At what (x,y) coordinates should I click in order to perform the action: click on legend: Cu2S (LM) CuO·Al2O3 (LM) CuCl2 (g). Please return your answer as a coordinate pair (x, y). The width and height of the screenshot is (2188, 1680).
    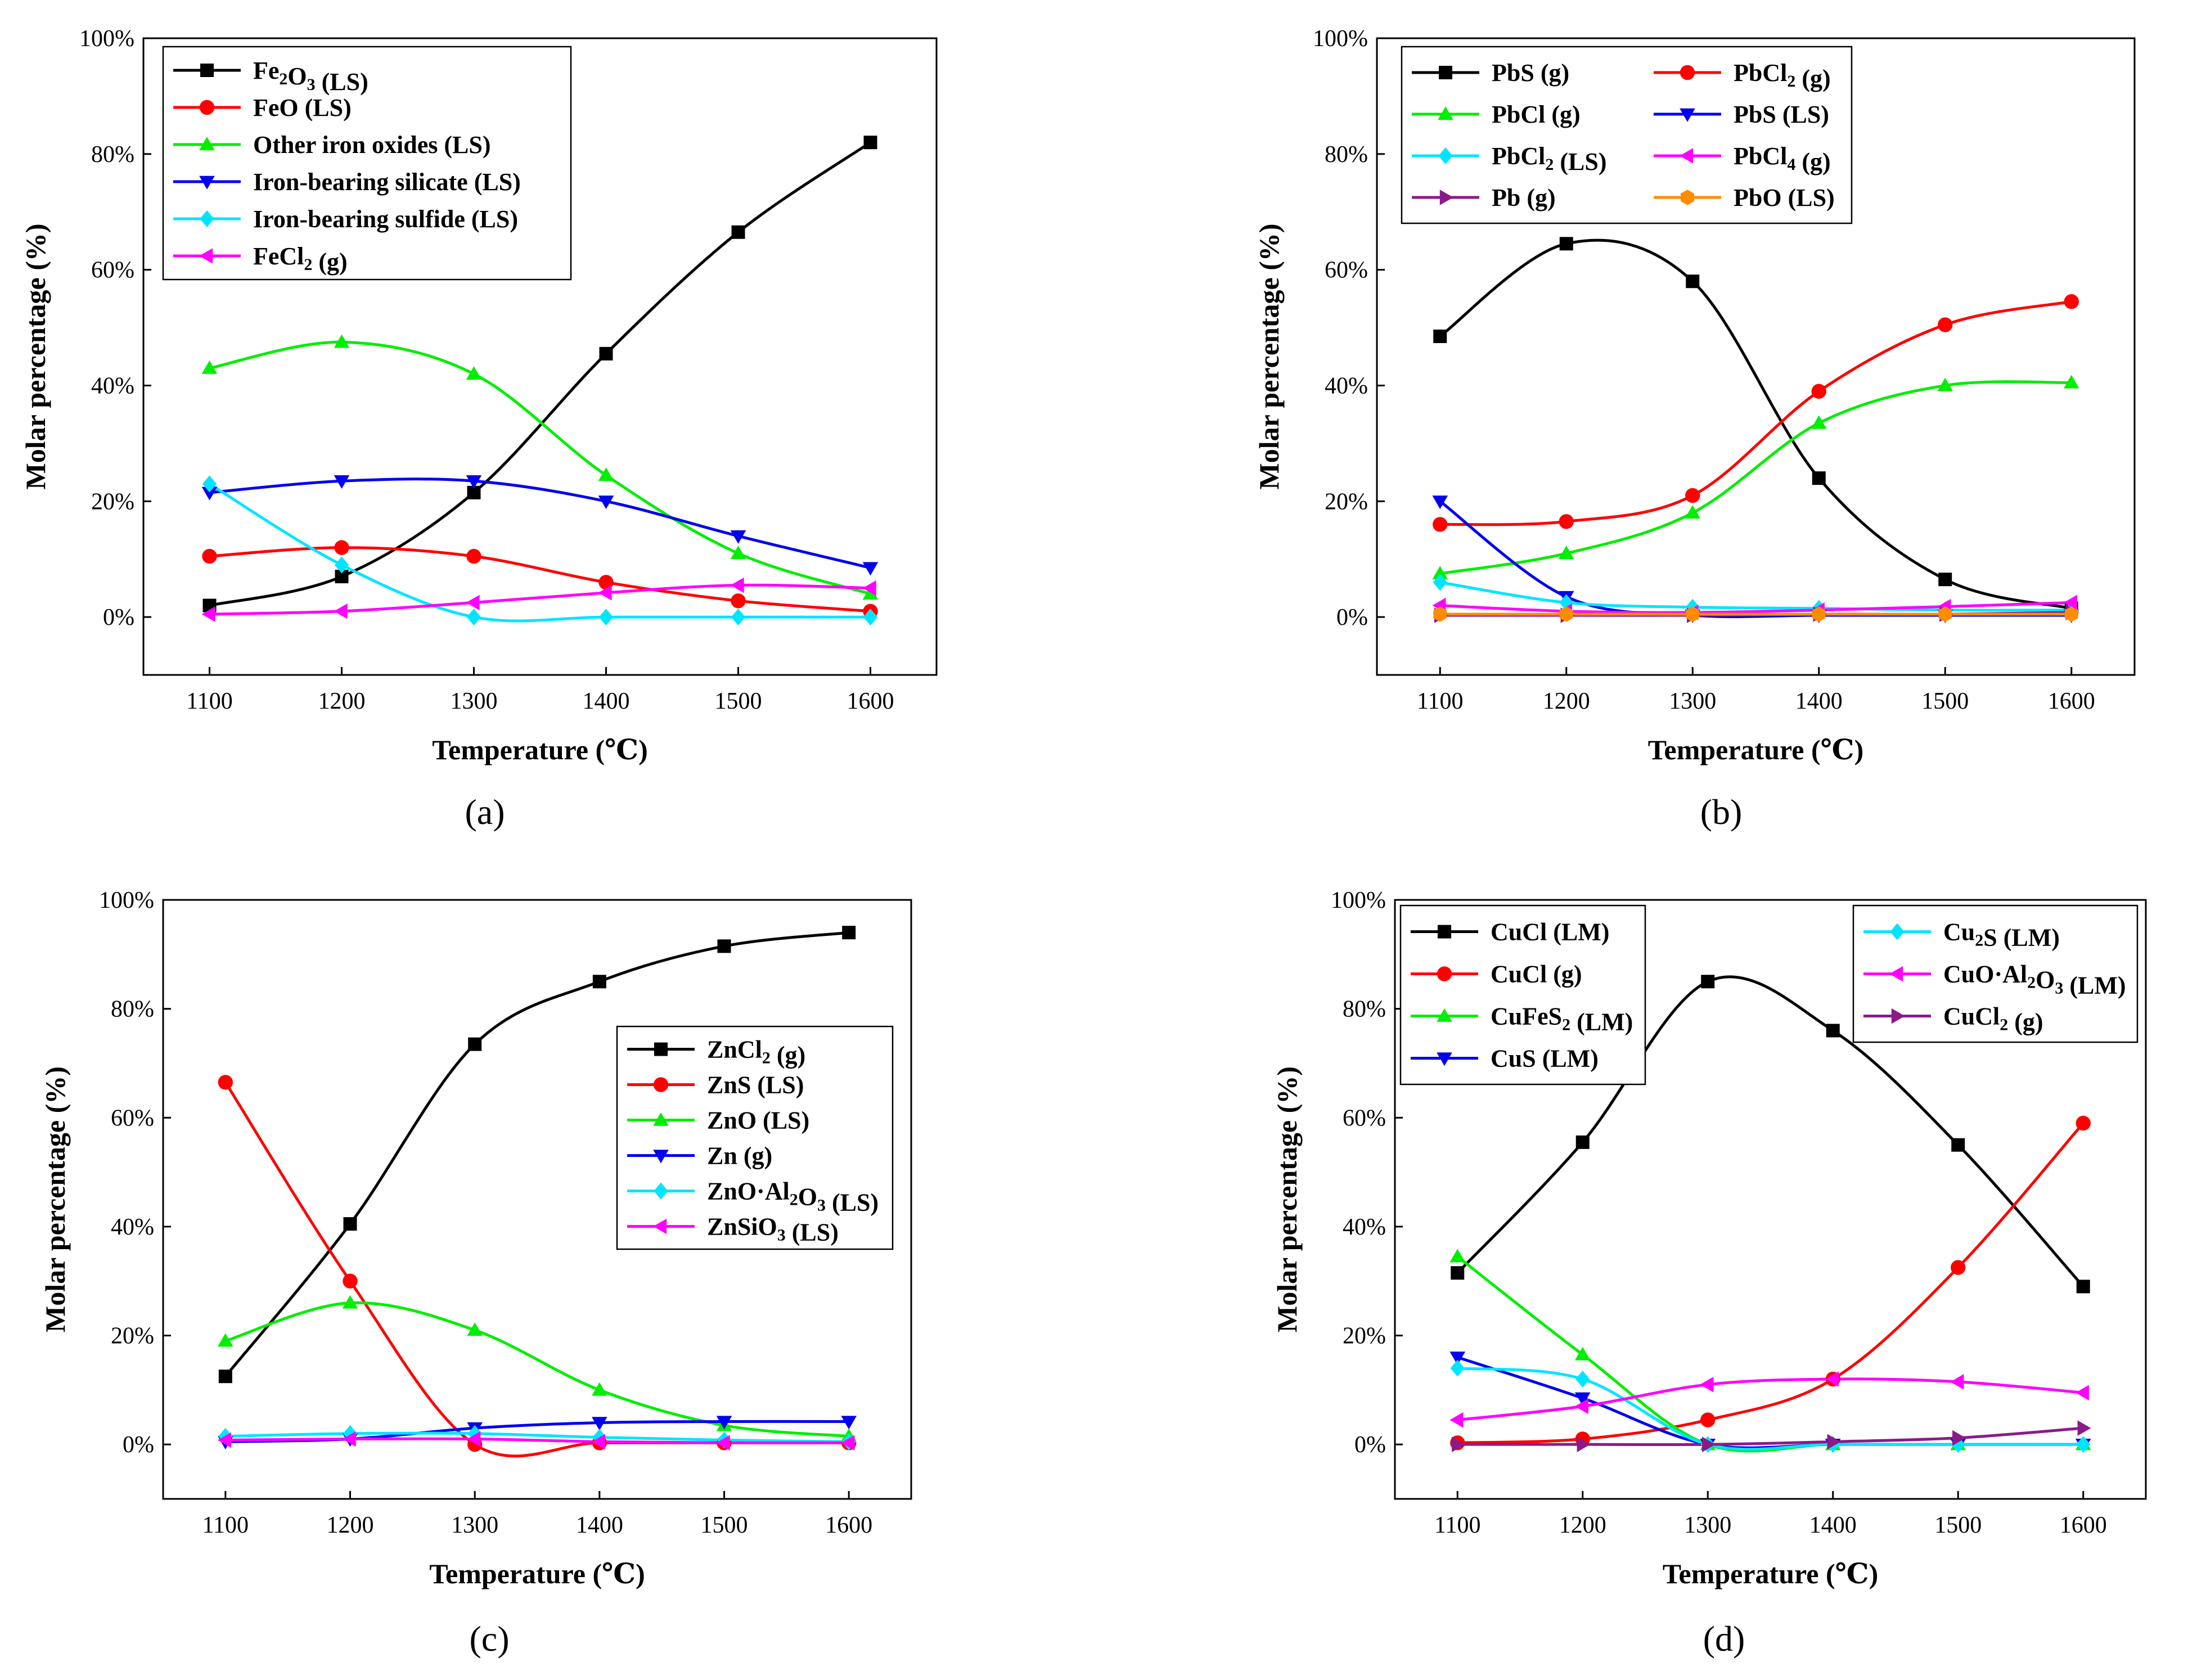
    Looking at the image, I should click on (1995, 974).